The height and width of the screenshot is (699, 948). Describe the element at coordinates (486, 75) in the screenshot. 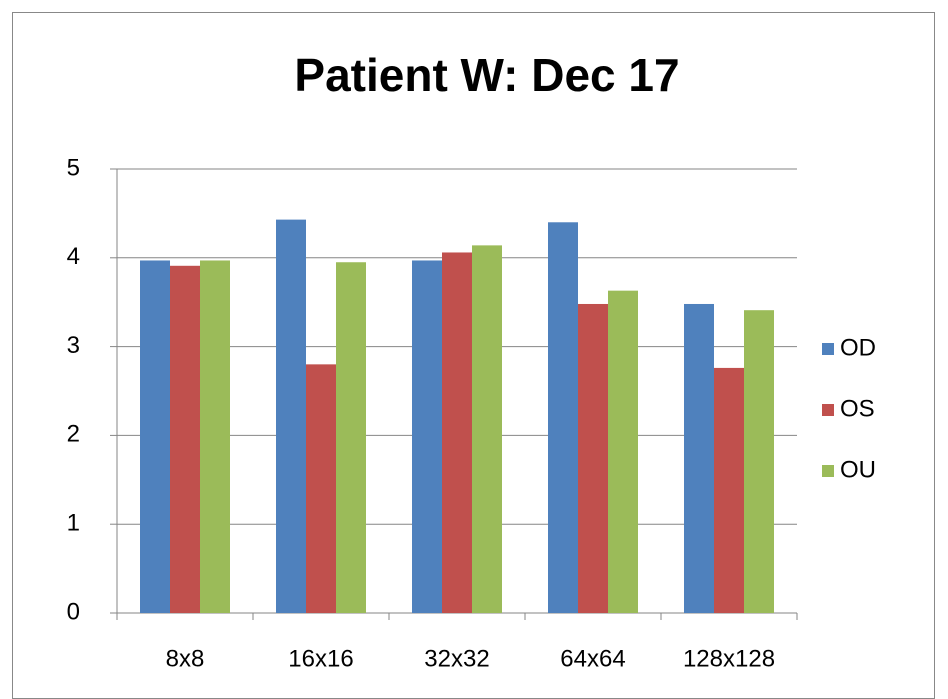

I see `chart-title: Patient W: Dec 17` at that location.